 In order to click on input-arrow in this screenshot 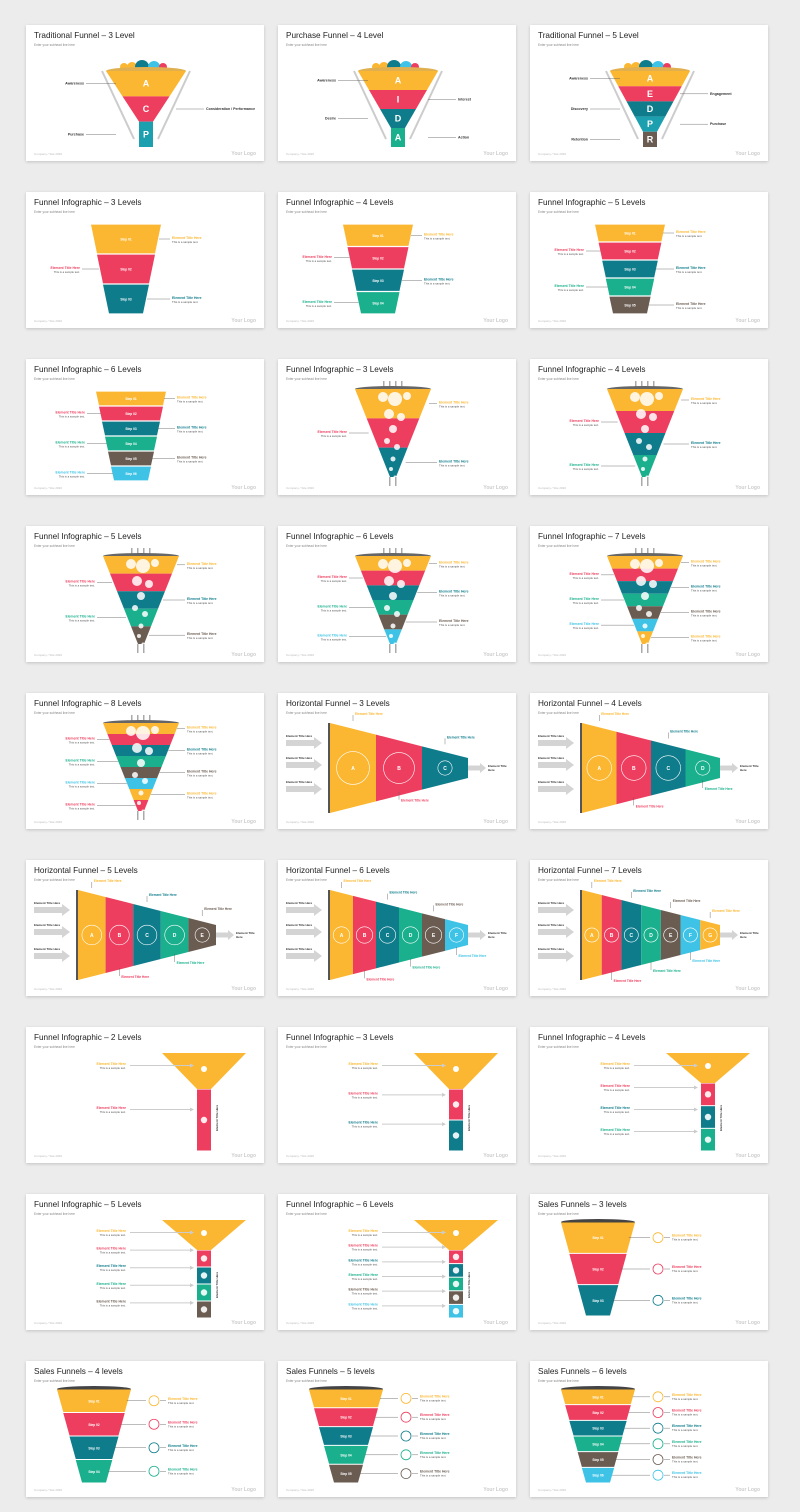, I will do `click(556, 765)`.